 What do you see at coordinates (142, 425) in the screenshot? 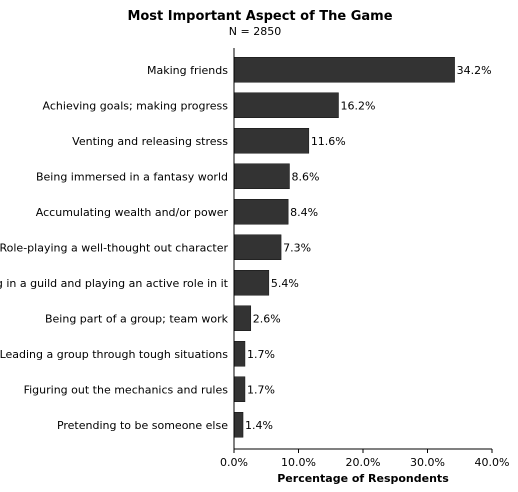
I see `category-label: Pretending to be someone else` at bounding box center [142, 425].